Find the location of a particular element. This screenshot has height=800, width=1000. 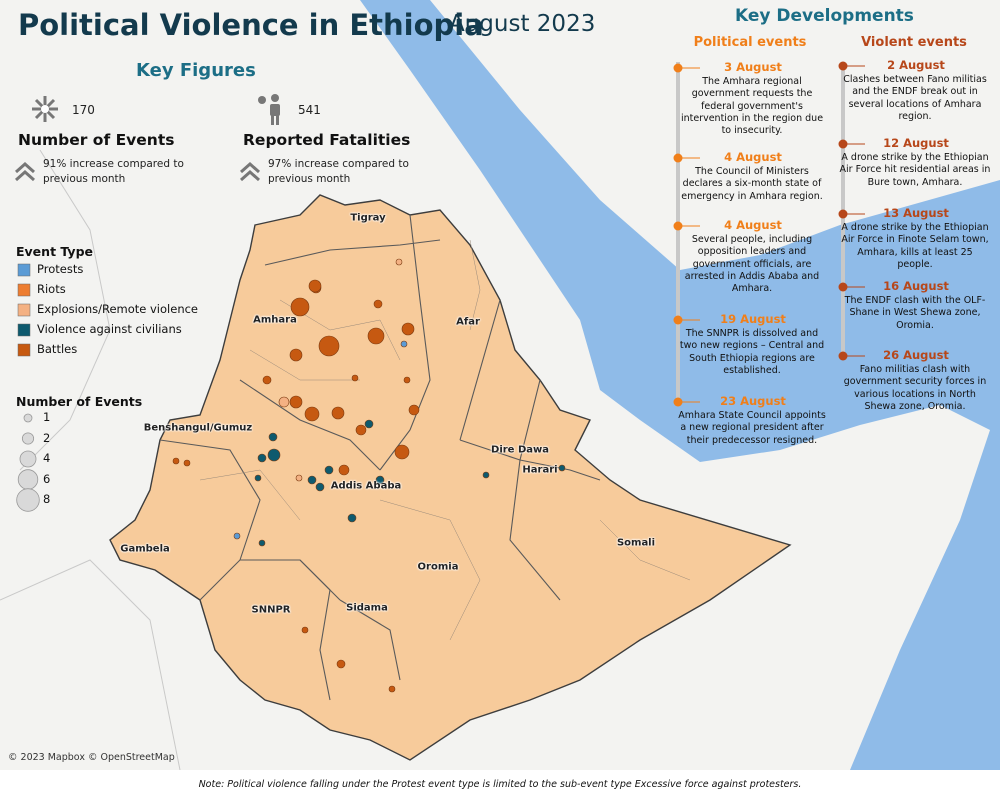

legend-label: Violence against civilians is located at coordinates (109, 329).